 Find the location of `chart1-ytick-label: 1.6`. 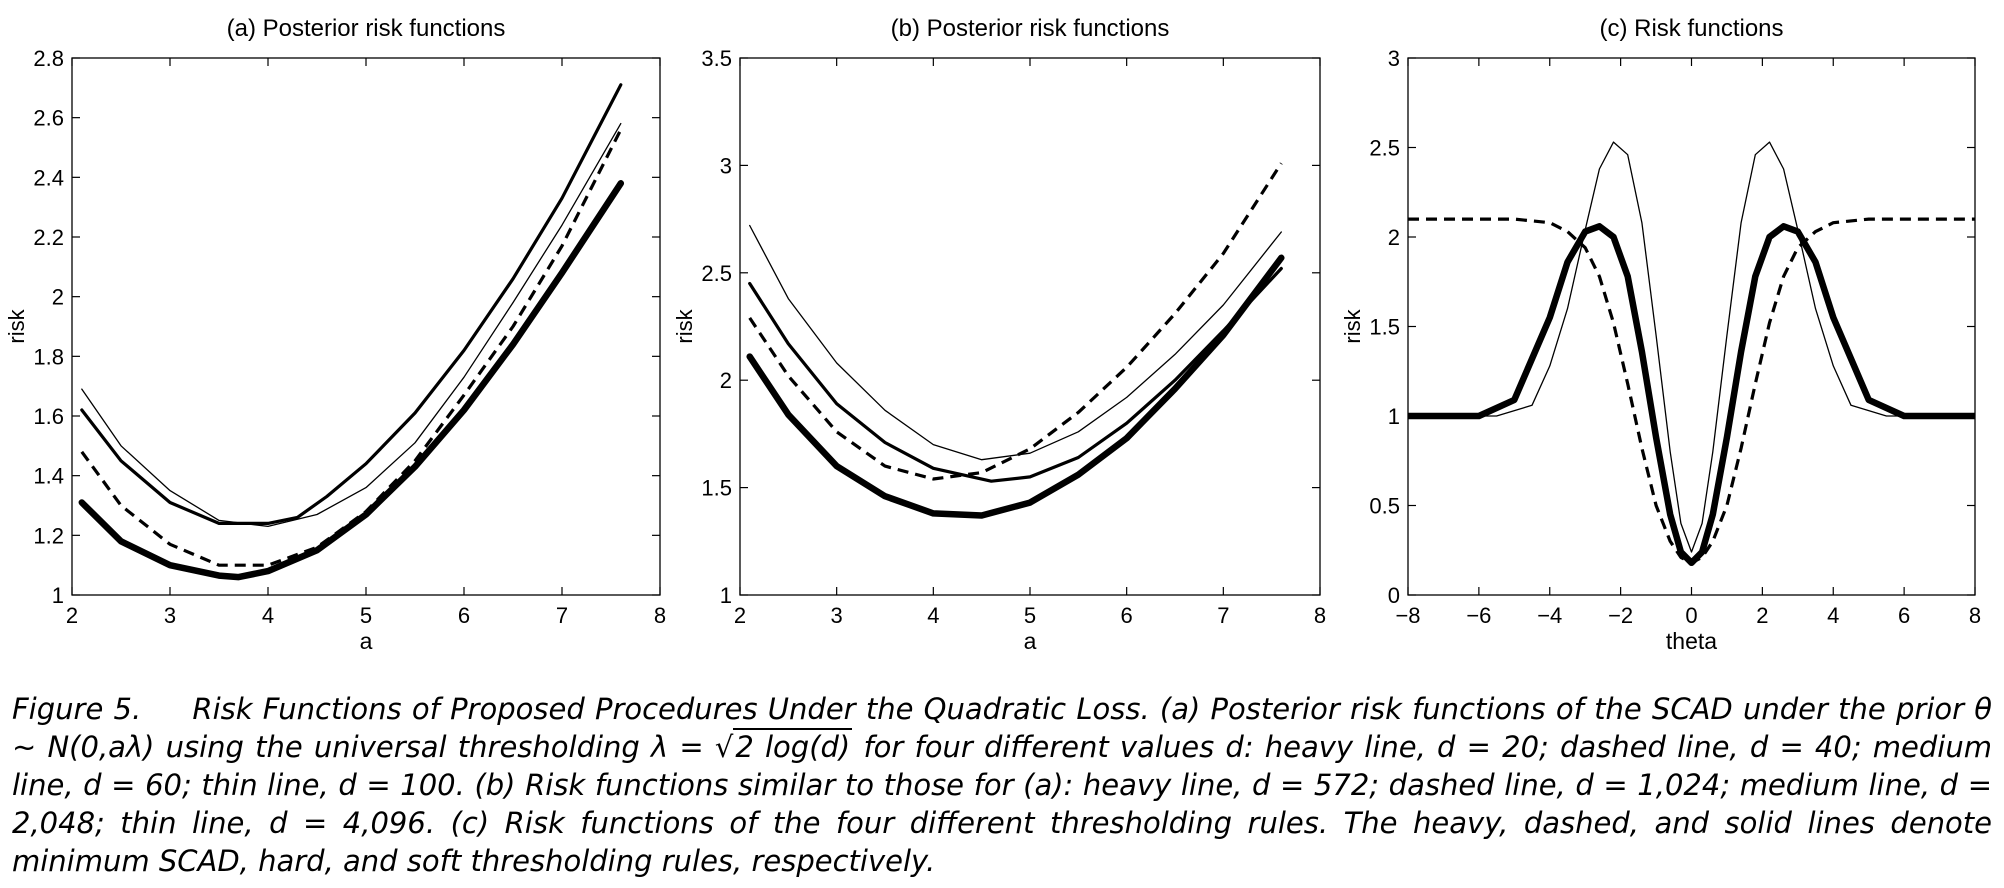

chart1-ytick-label: 1.6 is located at coordinates (48, 416).